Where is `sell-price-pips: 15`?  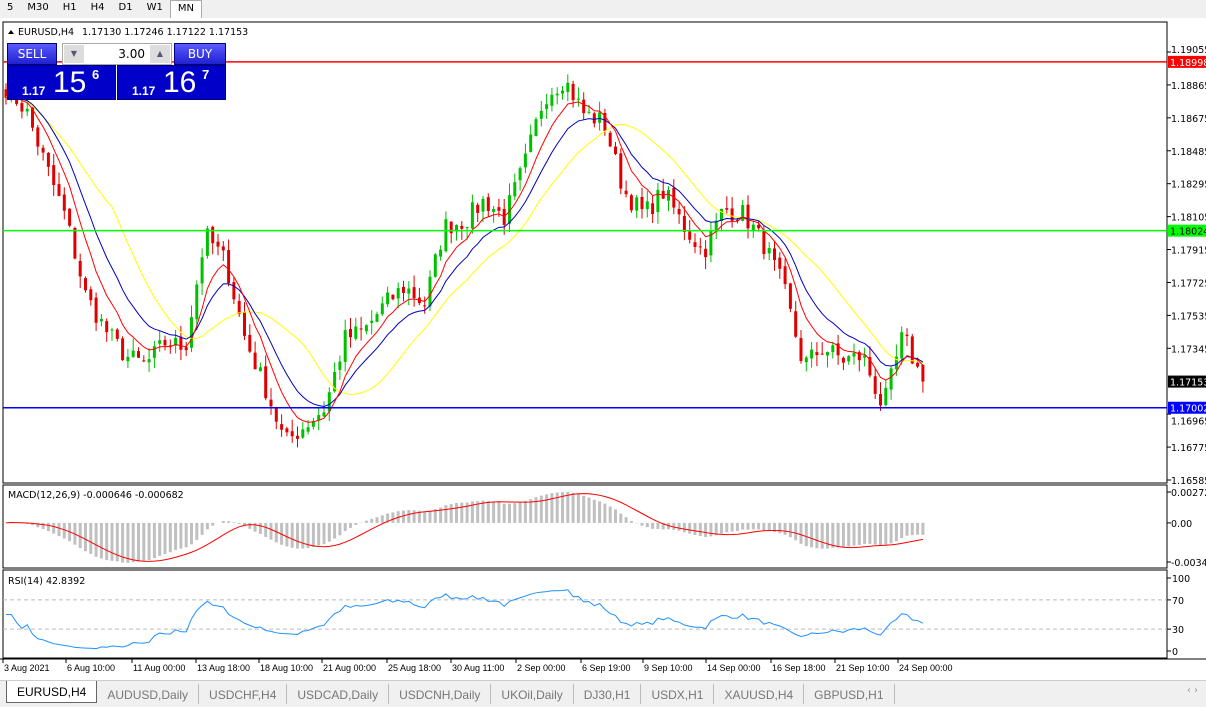 sell-price-pips: 15 is located at coordinates (70, 82).